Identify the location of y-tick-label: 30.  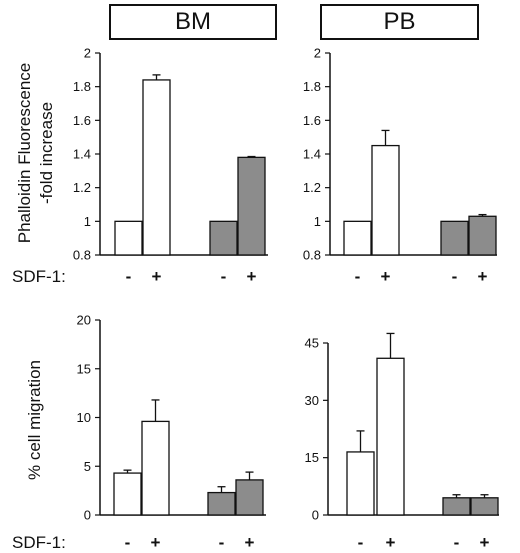
(312, 400).